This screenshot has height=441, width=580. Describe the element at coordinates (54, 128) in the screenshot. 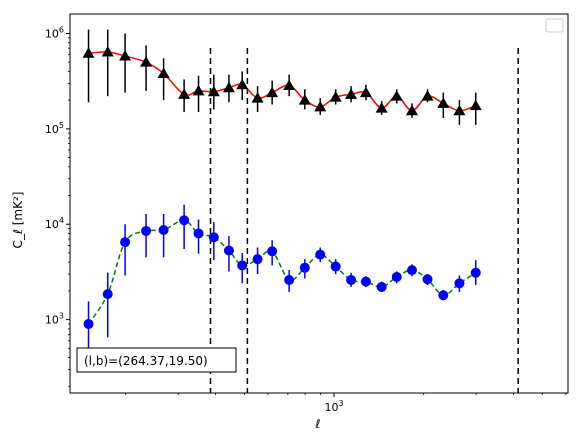

I see `y-tick-label: 10⁵` at that location.